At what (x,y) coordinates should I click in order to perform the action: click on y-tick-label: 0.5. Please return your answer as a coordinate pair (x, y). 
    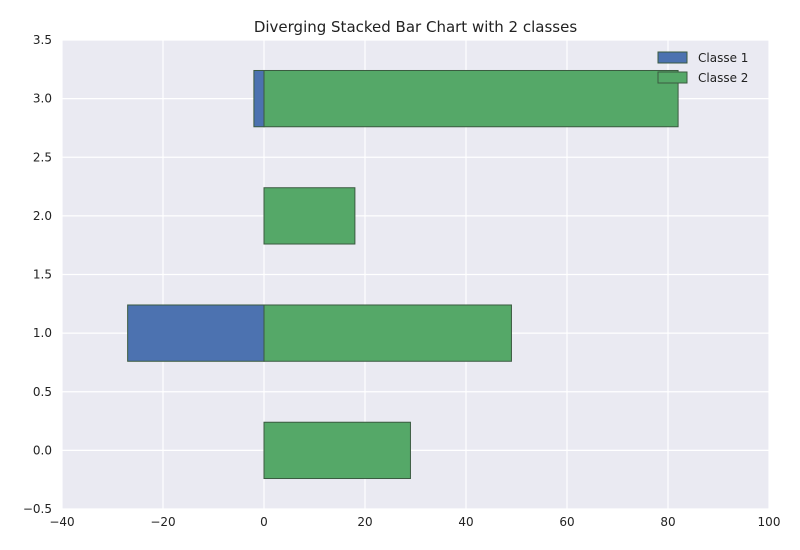
    Looking at the image, I should click on (42, 392).